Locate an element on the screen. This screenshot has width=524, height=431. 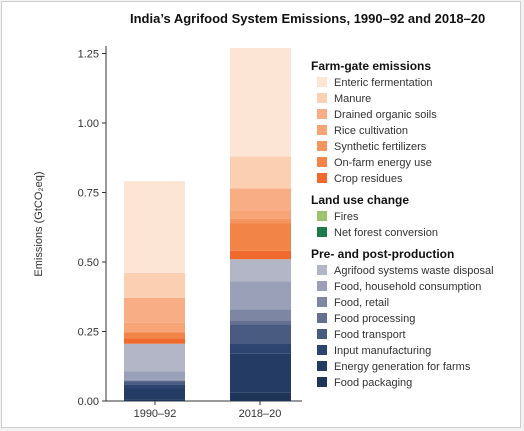
y-tick-label: 1.00 is located at coordinates (88, 124).